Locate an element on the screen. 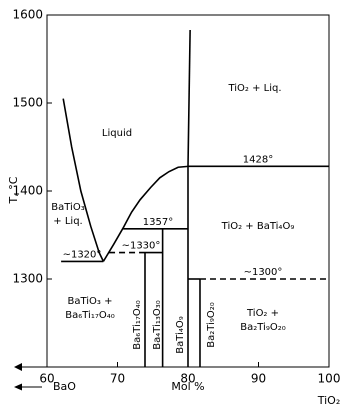 This screenshot has height=411, width=349. y-tick-label: 1500 is located at coordinates (27, 103).